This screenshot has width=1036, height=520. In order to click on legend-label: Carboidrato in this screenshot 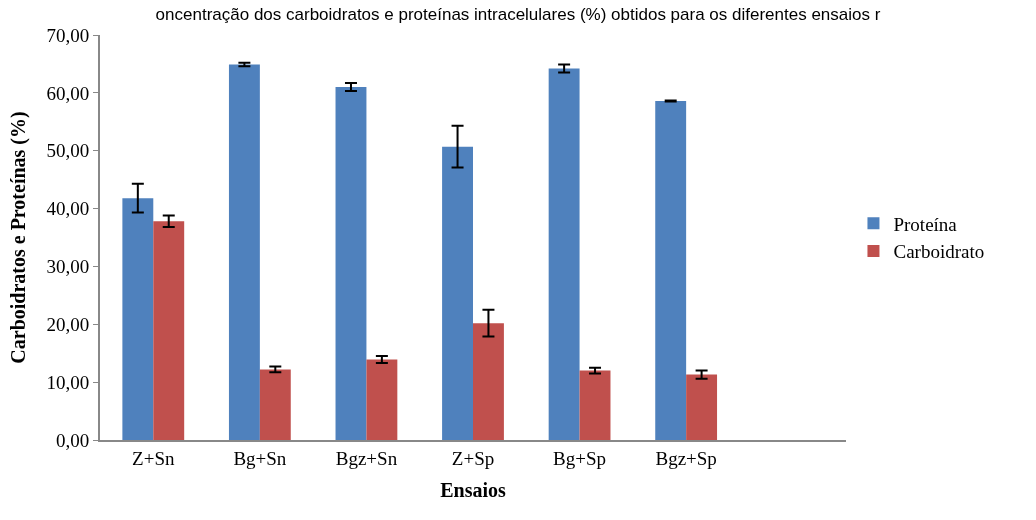, I will do `click(939, 252)`.